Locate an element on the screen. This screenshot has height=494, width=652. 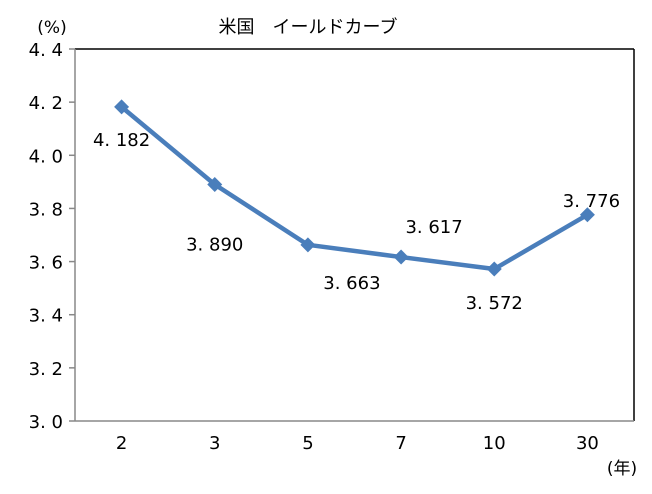
y-tick-label: 3. 0 is located at coordinates (46, 422).